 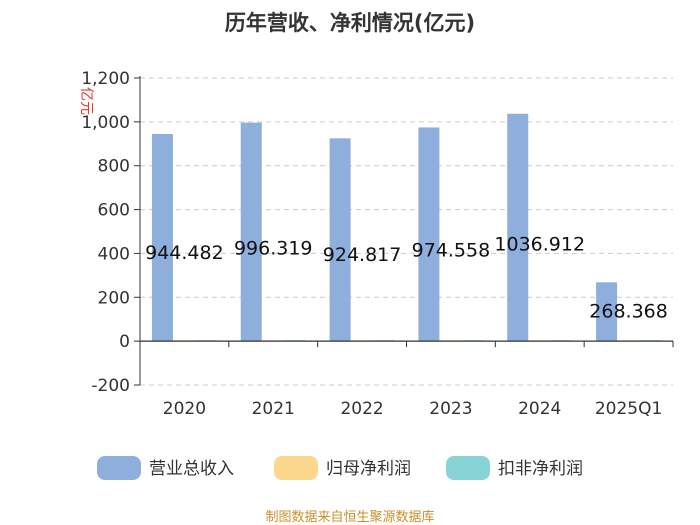 What do you see at coordinates (361, 409) in the screenshot?
I see `x-tick-label: 2022` at bounding box center [361, 409].